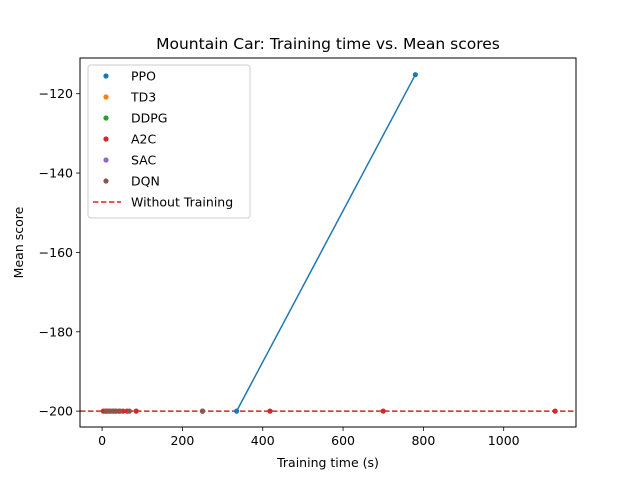 The image size is (640, 480). I want to click on legend-label: Without Training, so click(182, 202).